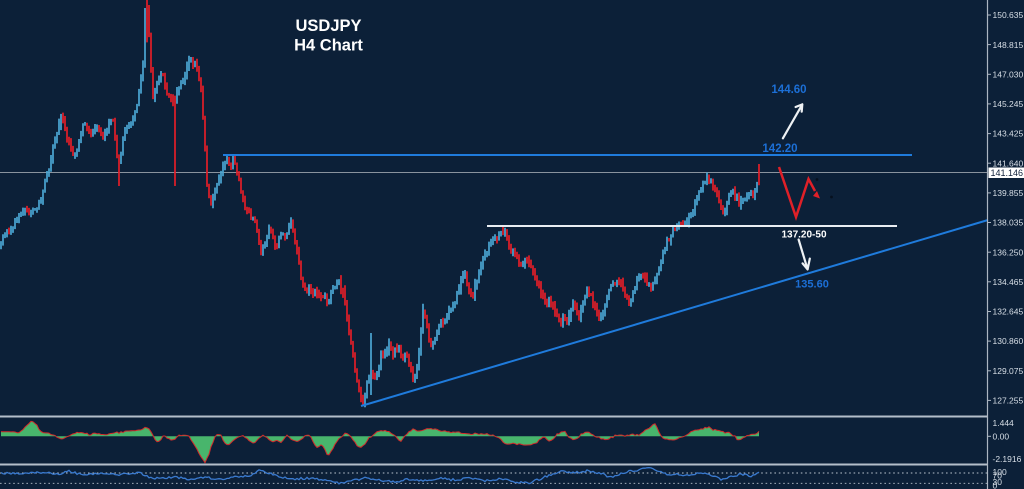 The image size is (1024, 489). What do you see at coordinates (1008, 134) in the screenshot?
I see `svg-text: 143.425` at bounding box center [1008, 134].